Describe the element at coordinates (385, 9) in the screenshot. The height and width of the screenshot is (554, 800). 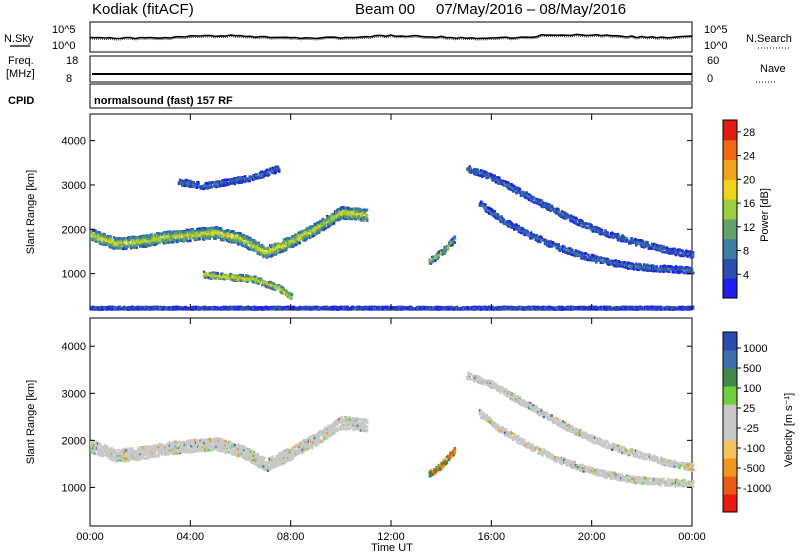
I see `beam-label: Beam 00` at that location.